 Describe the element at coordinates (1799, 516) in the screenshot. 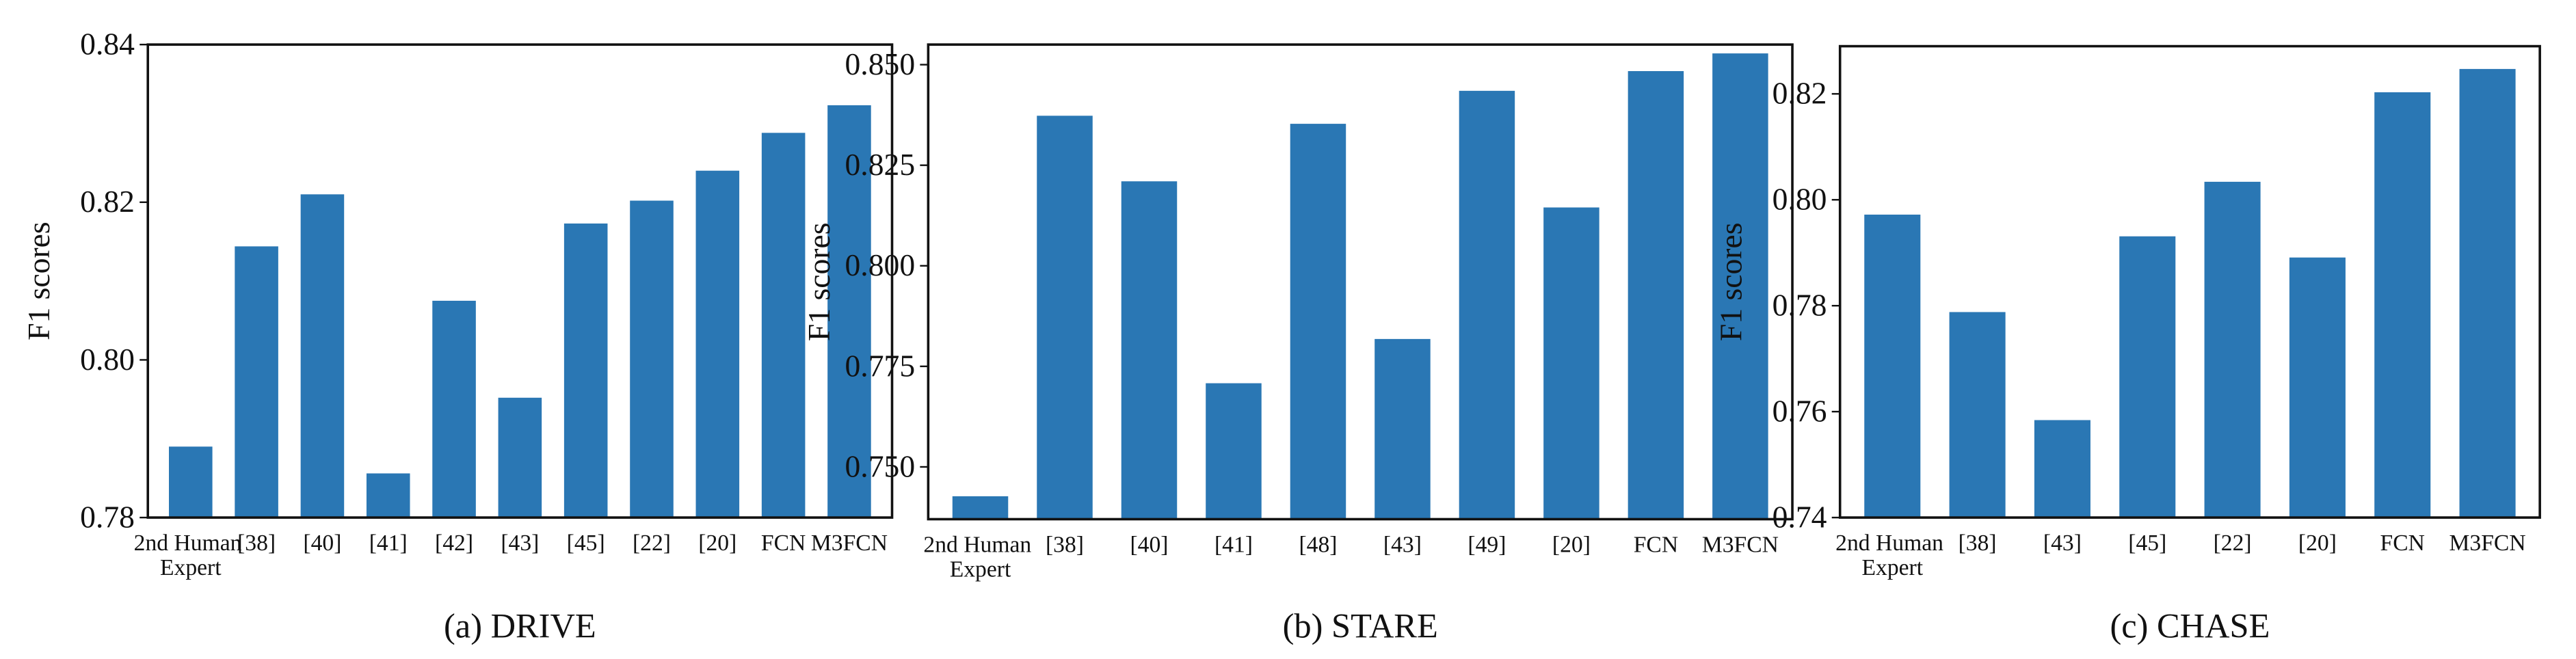

I see `y-tick-label: 0.74` at that location.